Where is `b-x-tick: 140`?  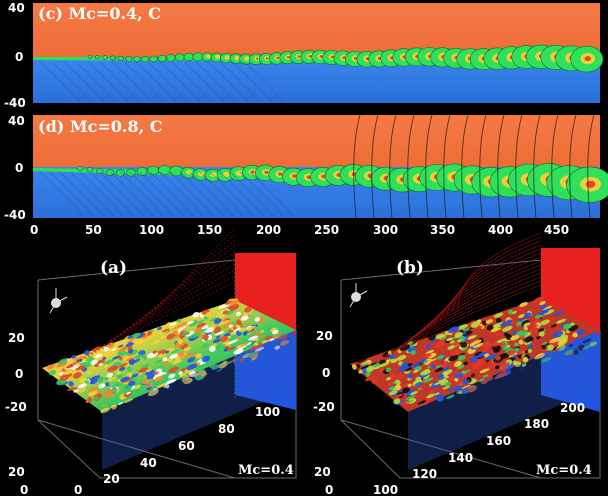 b-x-tick: 140 is located at coordinates (461, 458).